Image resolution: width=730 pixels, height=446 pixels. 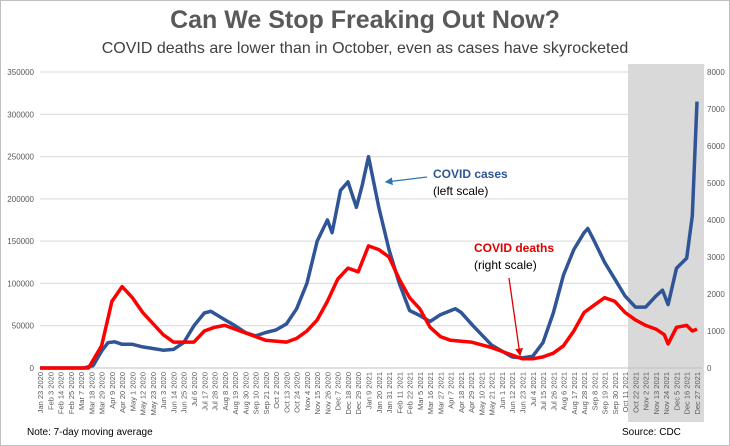 I want to click on x-tick-label: Aug 28 2021, so click(x=584, y=393).